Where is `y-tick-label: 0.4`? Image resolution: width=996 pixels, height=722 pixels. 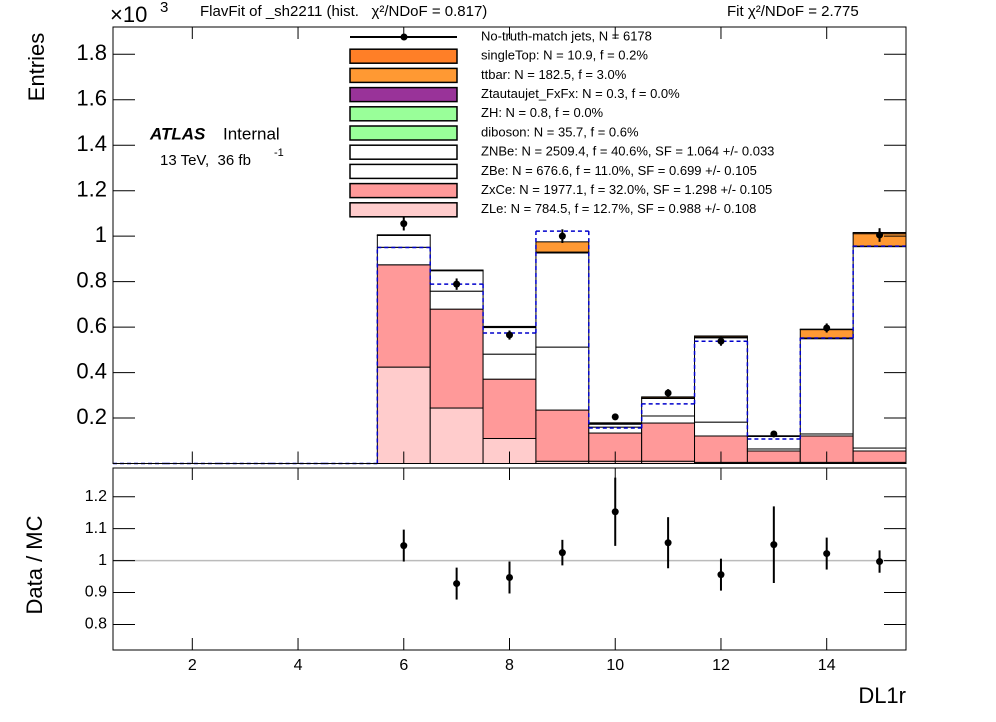
y-tick-label: 0.4 is located at coordinates (91, 370).